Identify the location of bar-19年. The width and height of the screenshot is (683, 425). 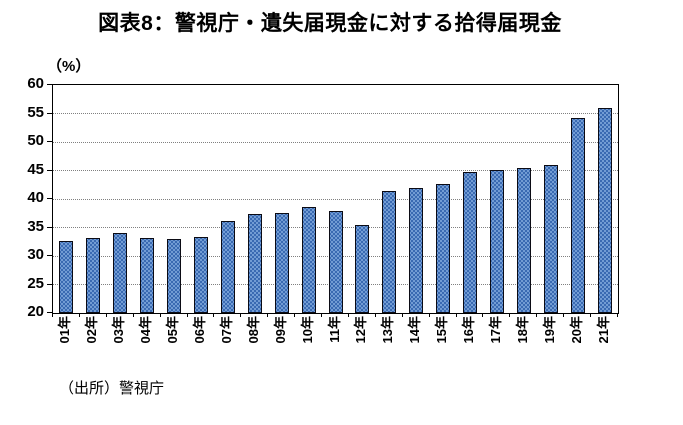
(550, 238).